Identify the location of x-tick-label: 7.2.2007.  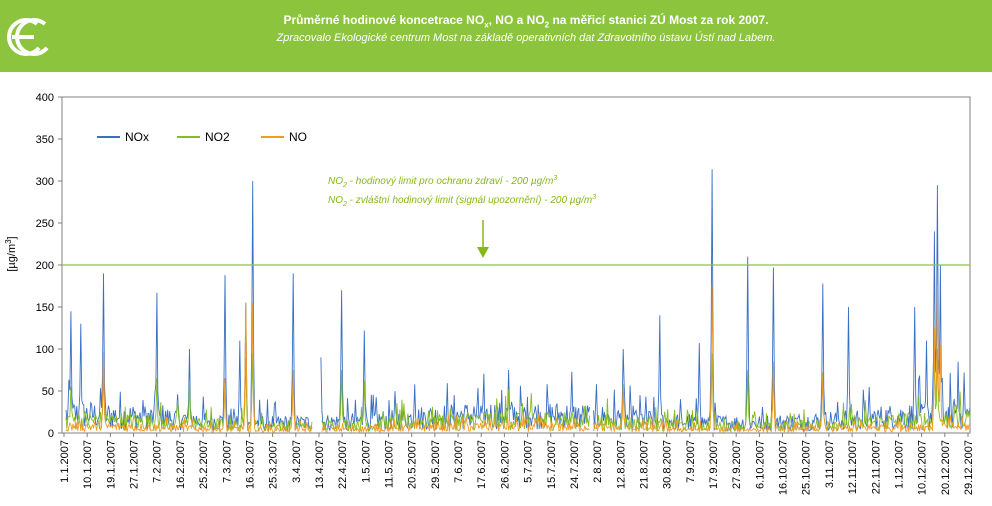
(158, 461).